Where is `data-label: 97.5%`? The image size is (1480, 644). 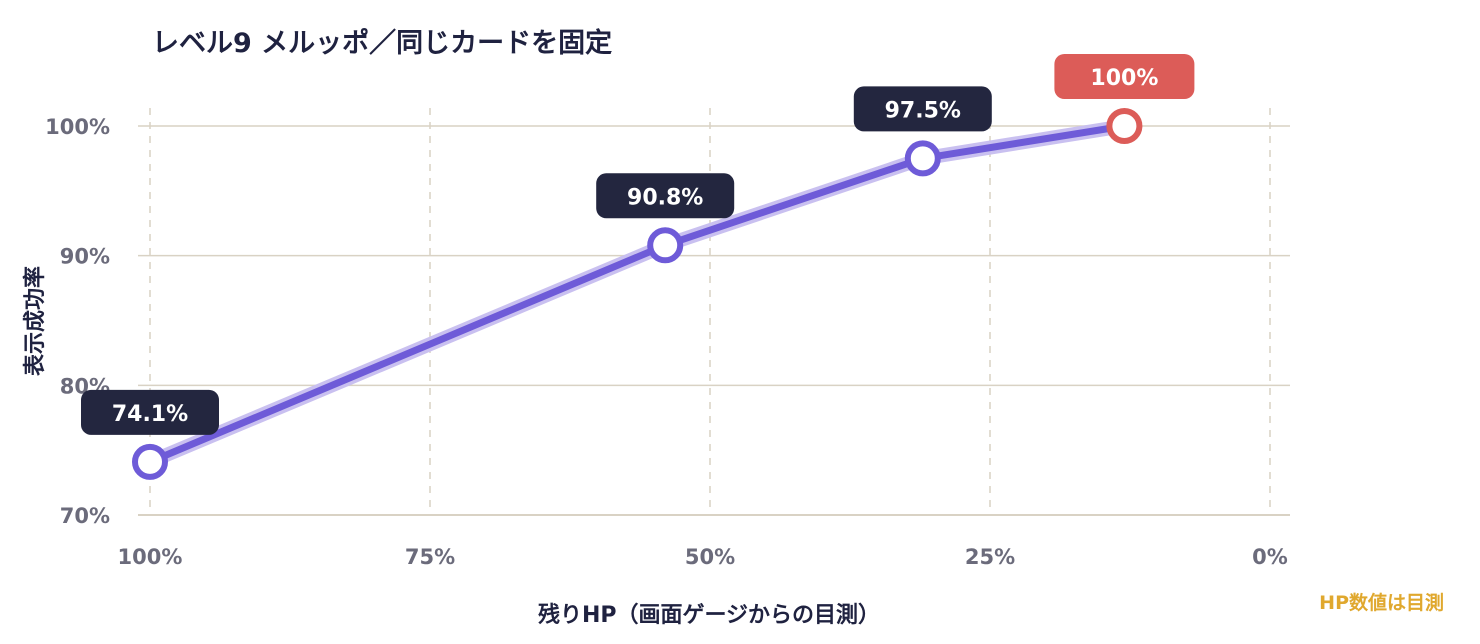 data-label: 97.5% is located at coordinates (923, 110).